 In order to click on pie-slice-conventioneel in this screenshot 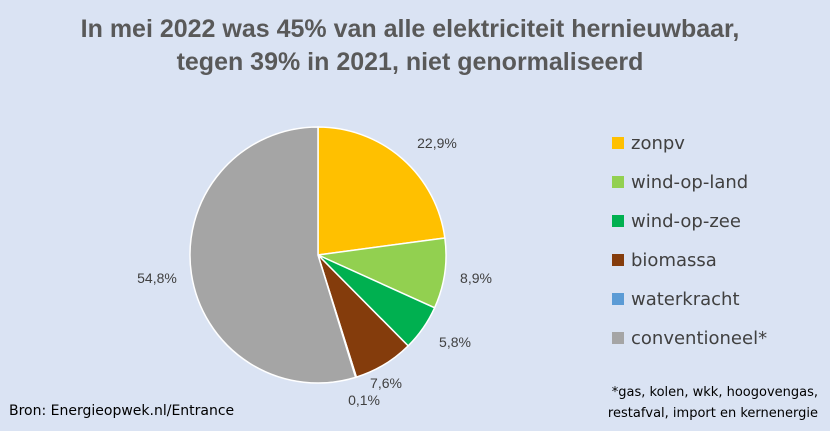, I will do `click(273, 255)`.